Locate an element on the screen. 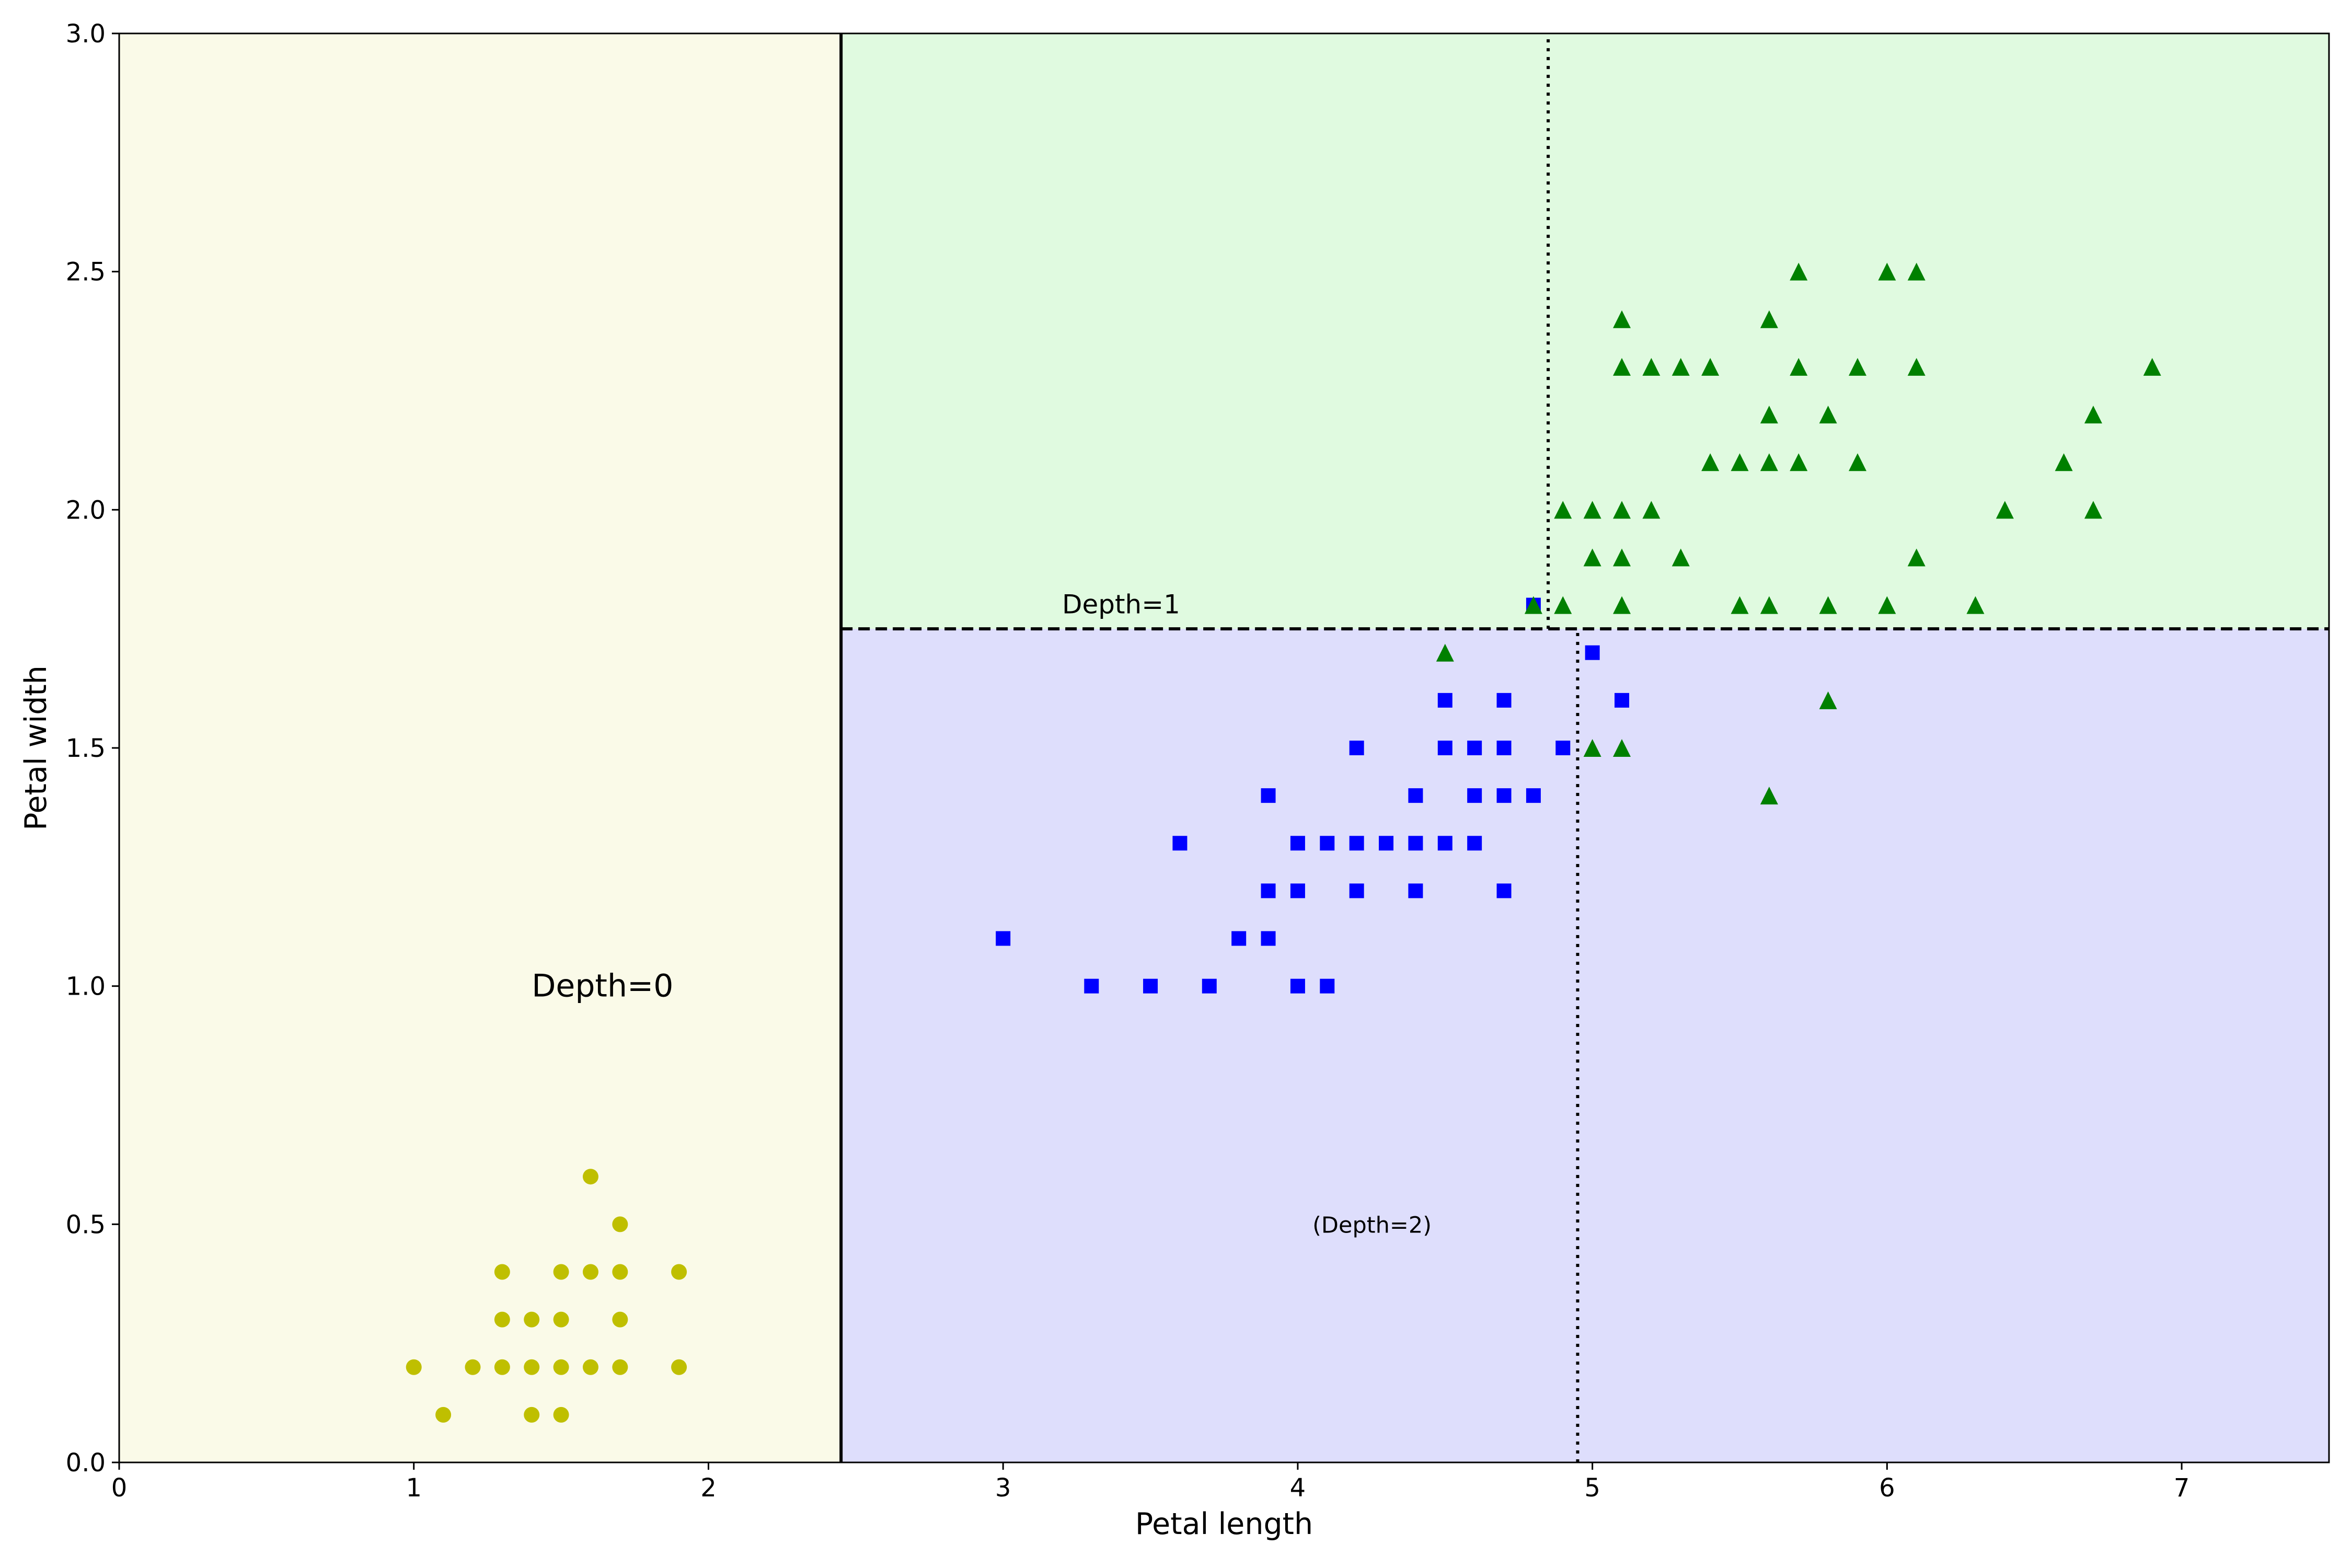  x-tick-label: 3 is located at coordinates (1003, 1488).